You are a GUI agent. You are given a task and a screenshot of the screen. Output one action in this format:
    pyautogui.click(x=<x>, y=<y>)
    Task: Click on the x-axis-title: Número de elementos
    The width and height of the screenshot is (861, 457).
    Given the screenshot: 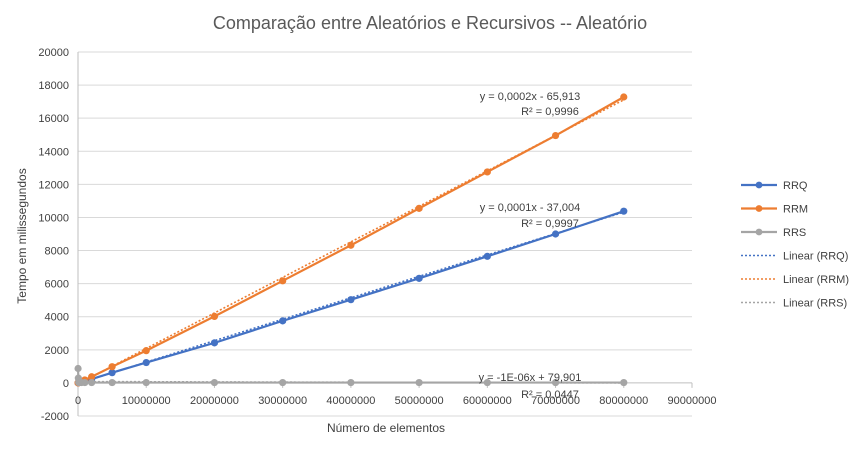 What is the action you would take?
    pyautogui.click(x=386, y=428)
    